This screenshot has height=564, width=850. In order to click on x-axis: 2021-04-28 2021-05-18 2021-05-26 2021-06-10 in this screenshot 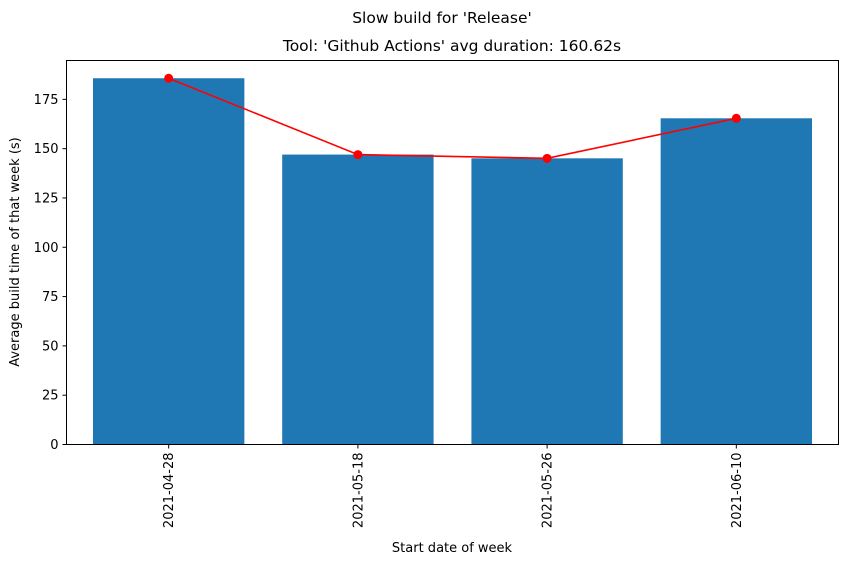, I will do `click(453, 486)`.